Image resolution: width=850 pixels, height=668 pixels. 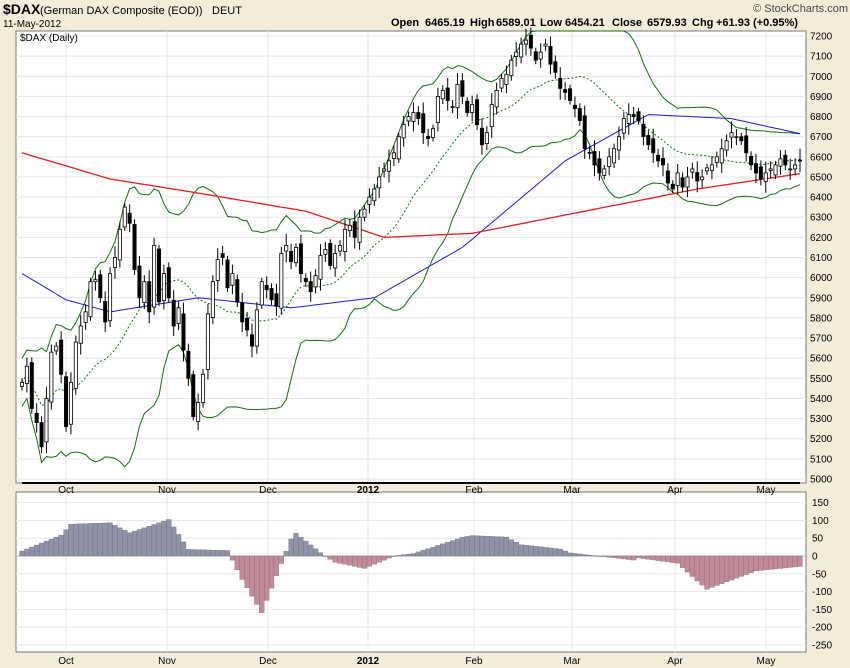 I want to click on price-tick-label: 7100, so click(x=821, y=57).